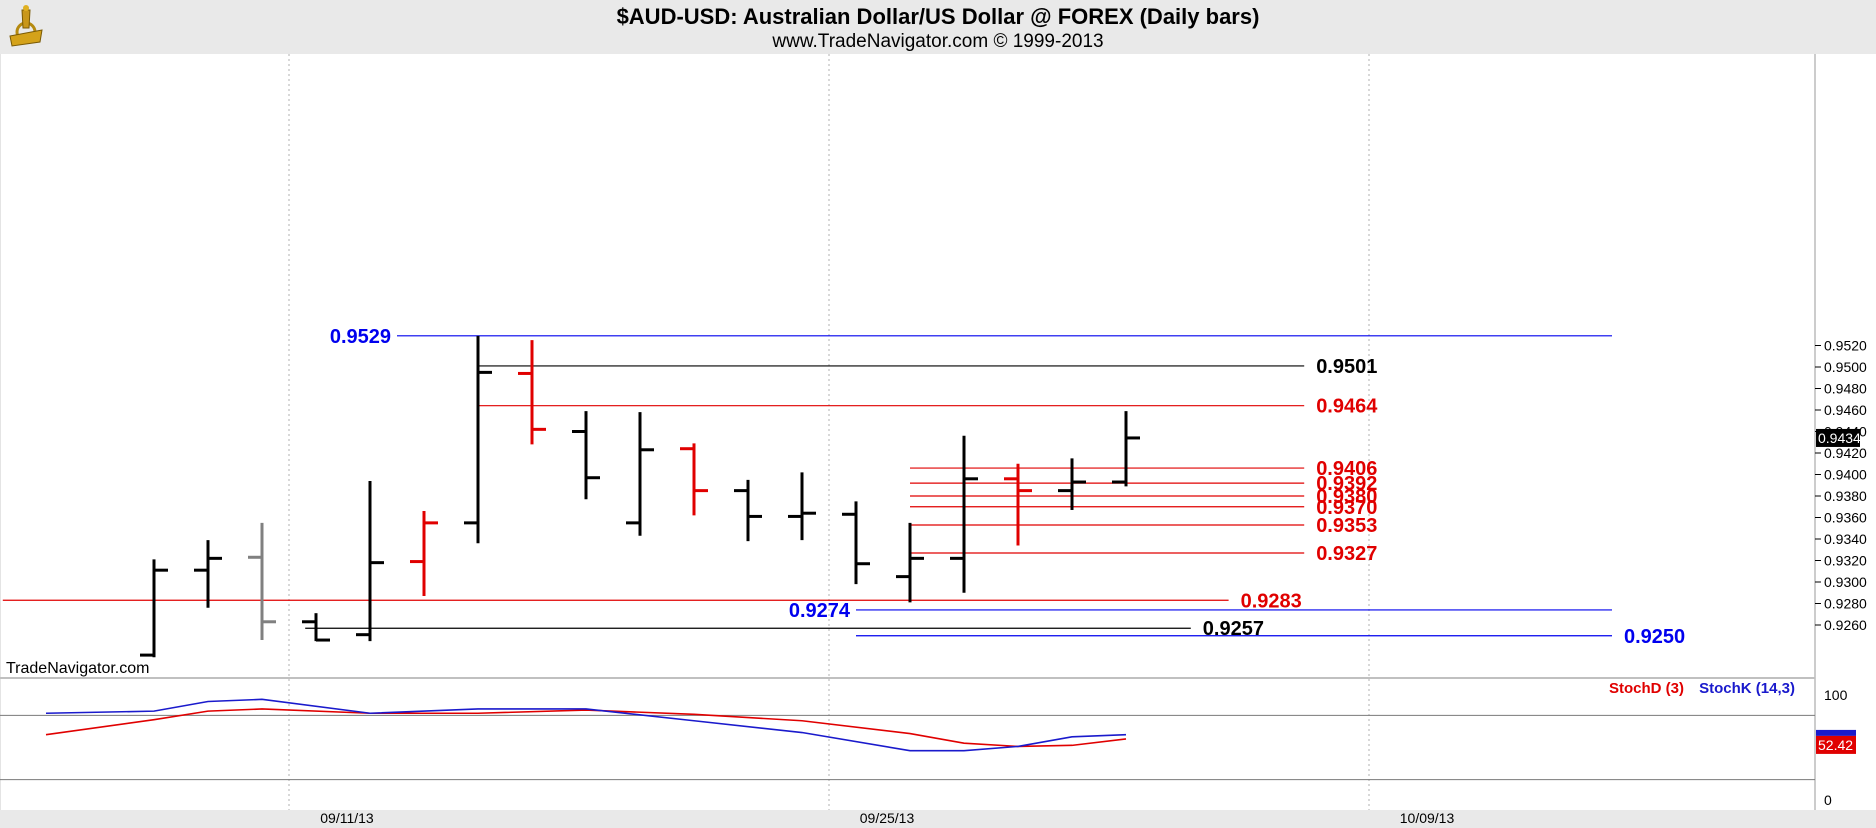 This screenshot has height=828, width=1876. I want to click on price-tick-label: 0.9360, so click(1845, 518).